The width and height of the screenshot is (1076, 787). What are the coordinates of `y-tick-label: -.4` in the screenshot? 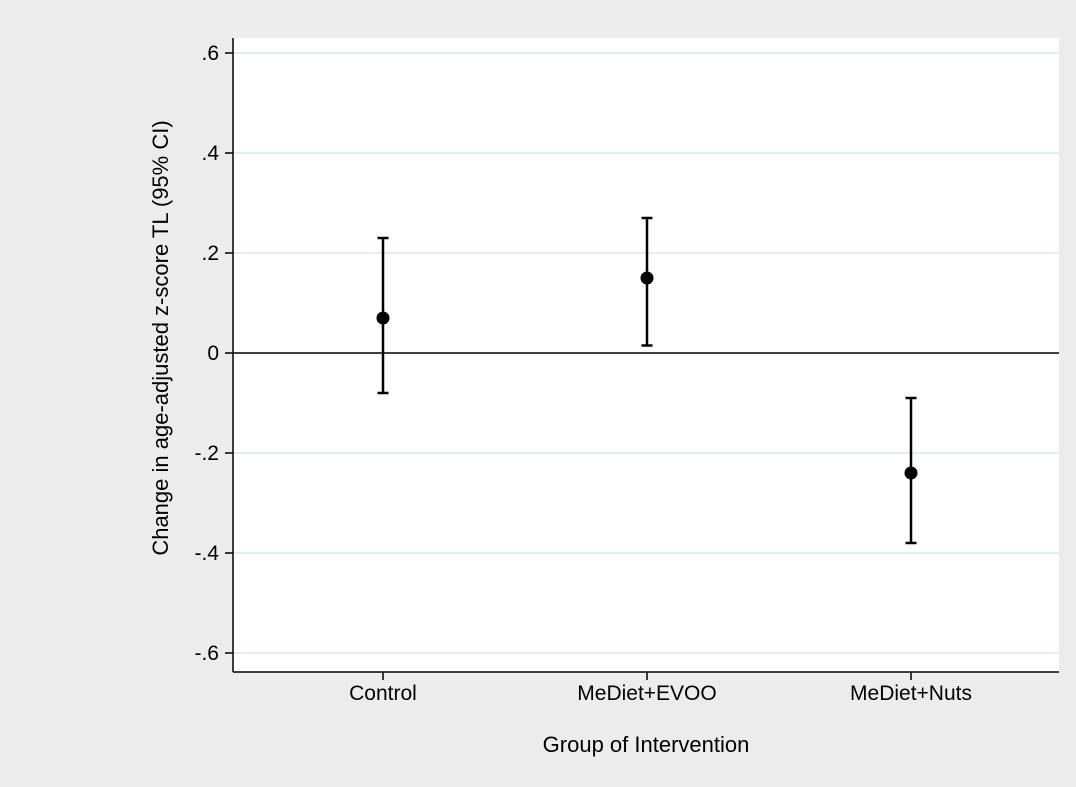 It's located at (206, 553).